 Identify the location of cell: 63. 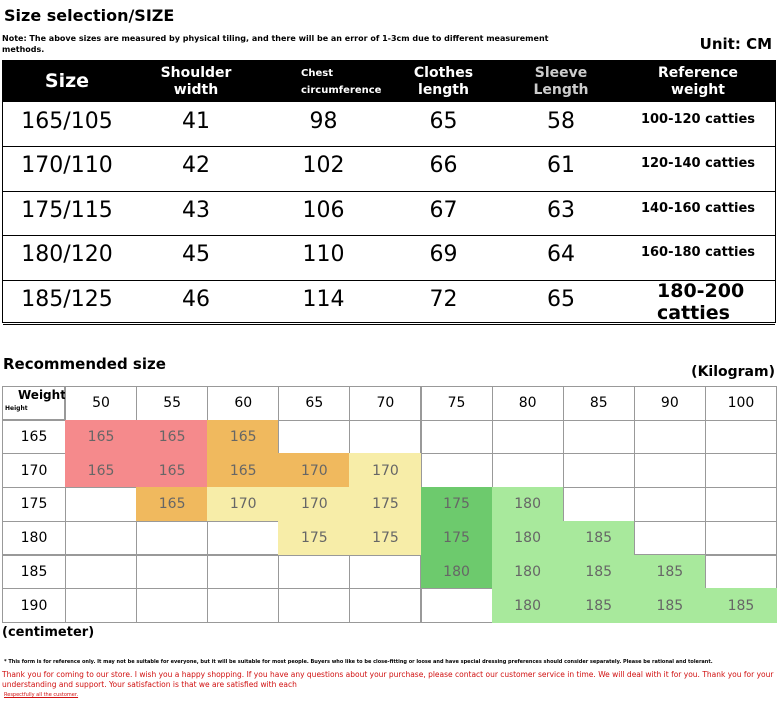
(561, 210).